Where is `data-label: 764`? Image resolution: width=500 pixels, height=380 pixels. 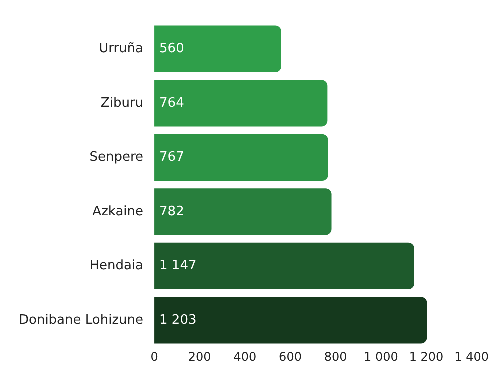
data-label: 764 is located at coordinates (172, 103).